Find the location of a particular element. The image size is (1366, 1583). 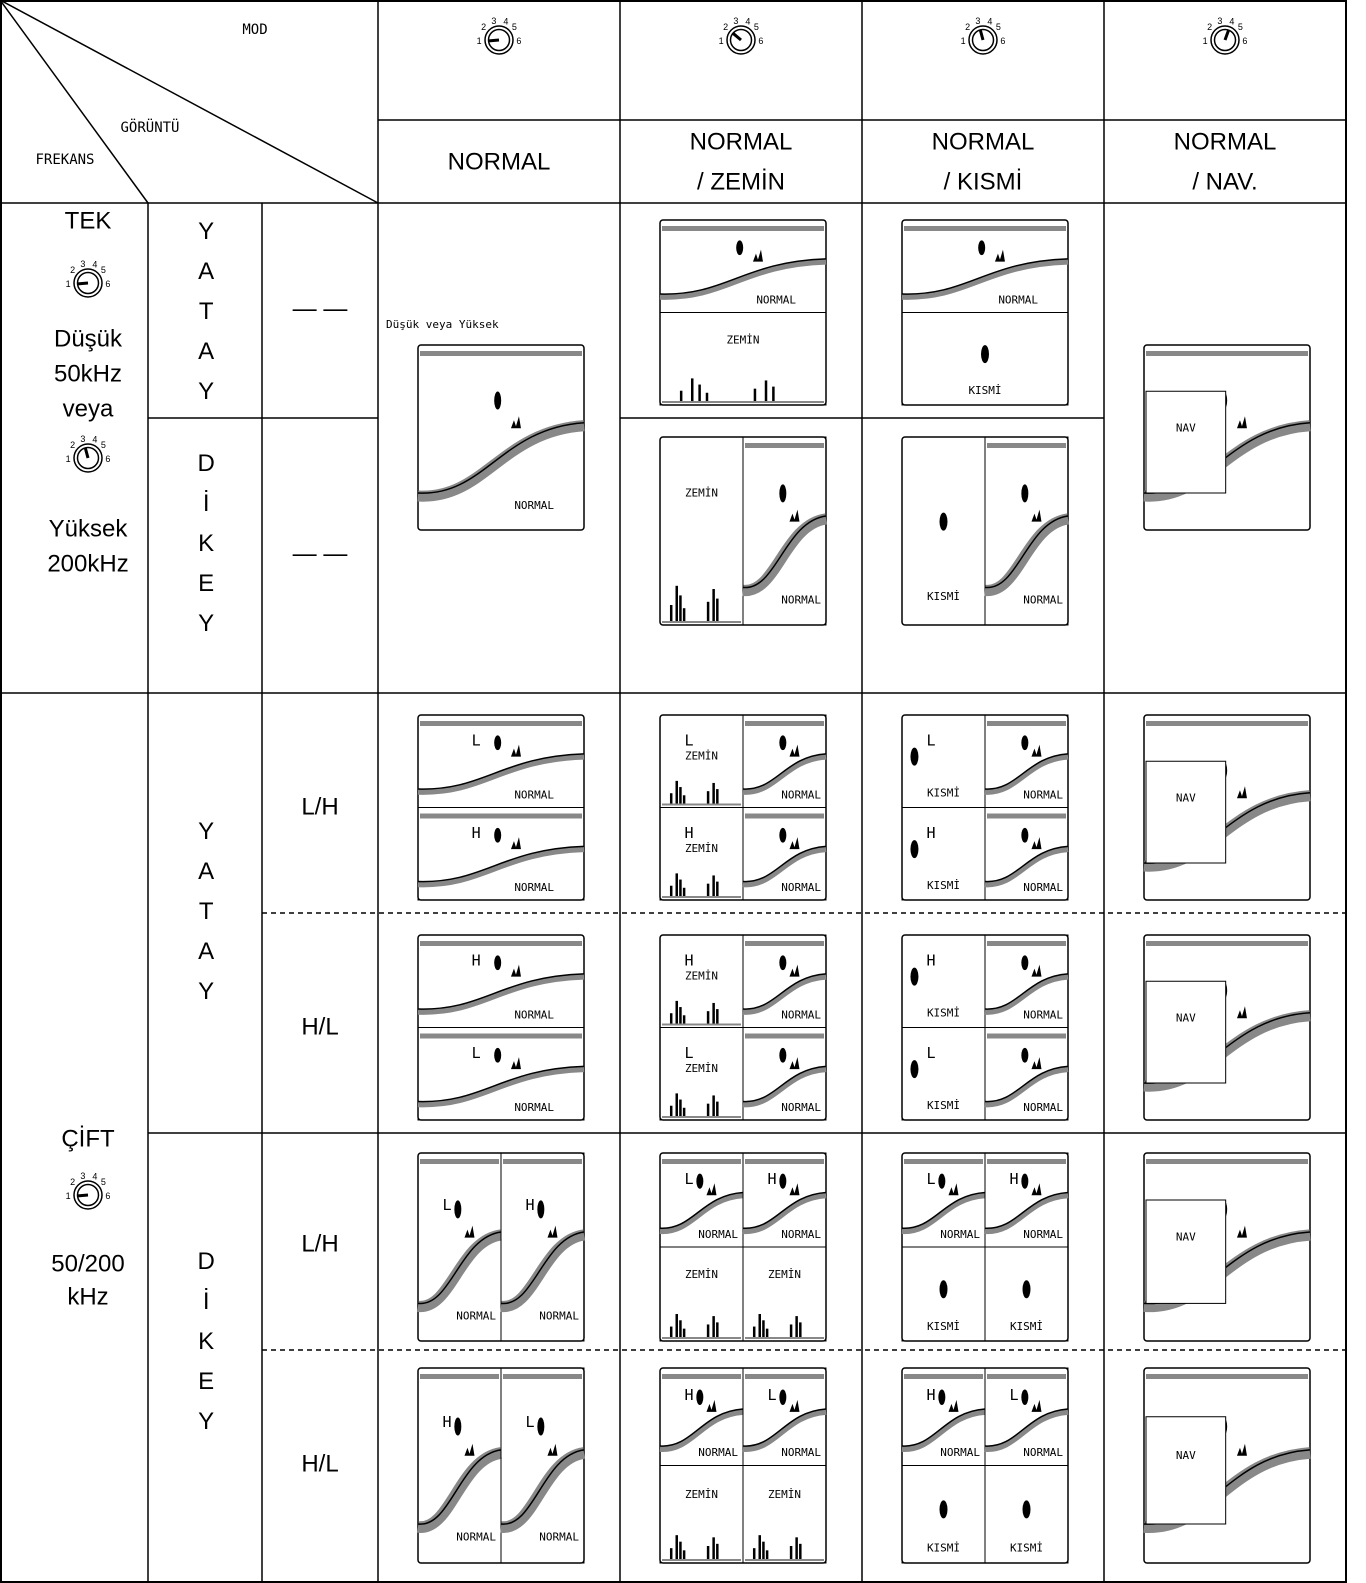

view-label: DİKEY is located at coordinates (206, 550).